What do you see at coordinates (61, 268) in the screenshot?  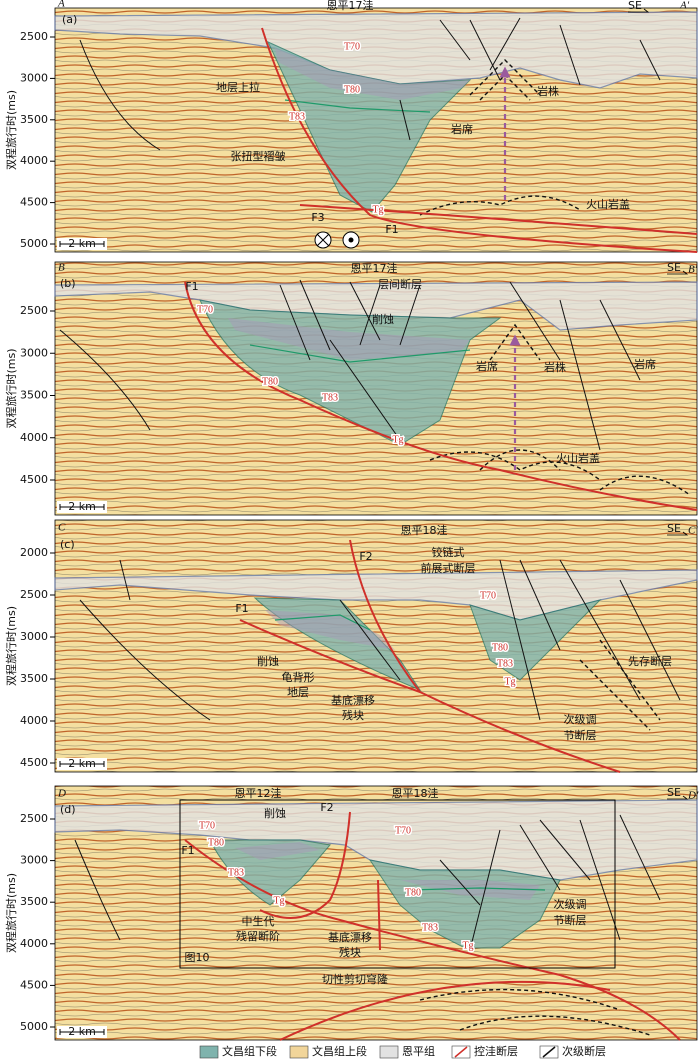 I see `section-start: B` at bounding box center [61, 268].